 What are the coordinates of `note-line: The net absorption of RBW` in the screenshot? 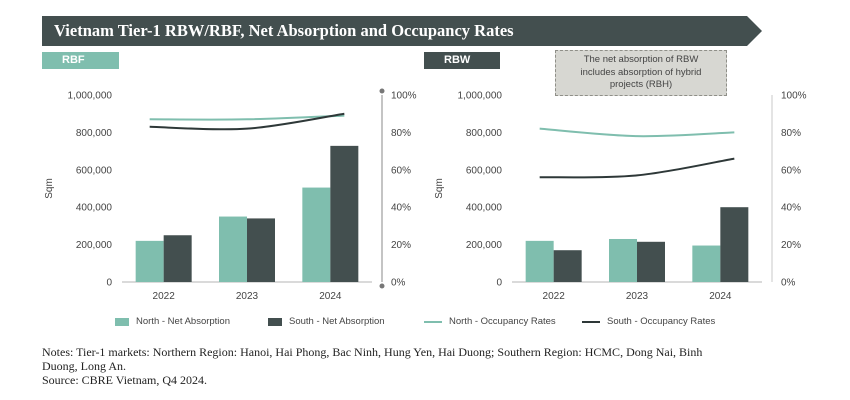 It's located at (641, 59).